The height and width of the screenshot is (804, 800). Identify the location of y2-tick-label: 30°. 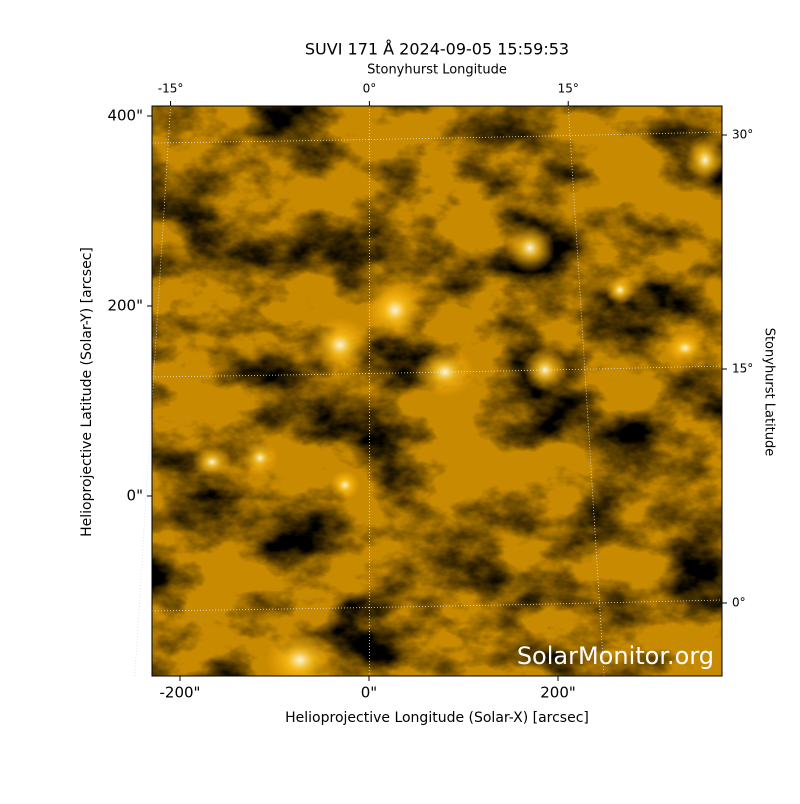
(742, 135).